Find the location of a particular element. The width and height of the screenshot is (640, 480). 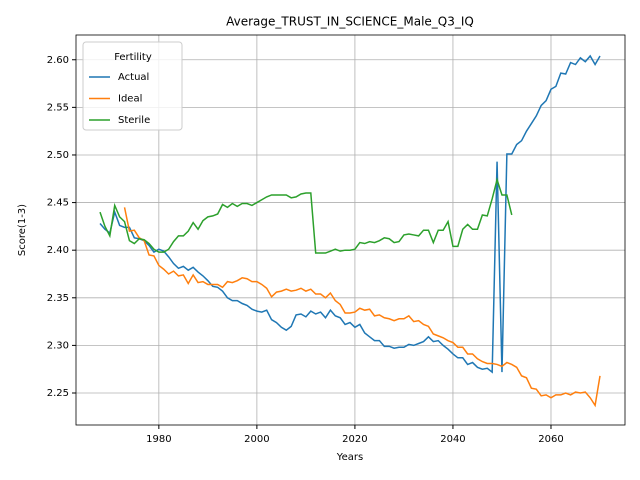

legend-label: Actual is located at coordinates (133, 77).